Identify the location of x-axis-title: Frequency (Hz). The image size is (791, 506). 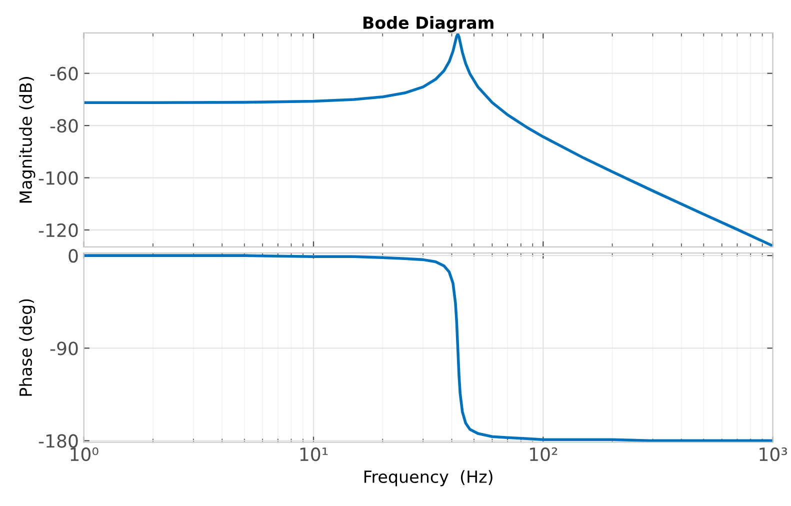
(428, 478).